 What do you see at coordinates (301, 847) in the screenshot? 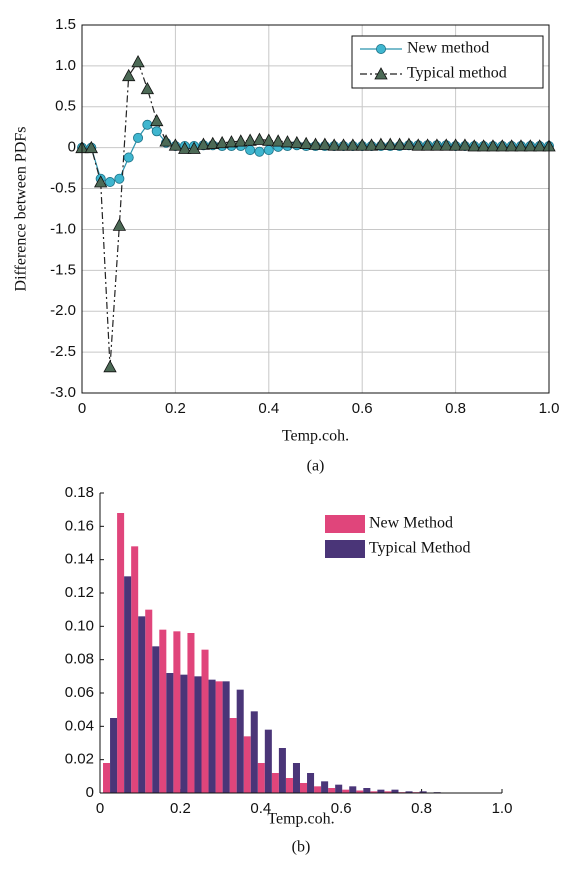
I see `caption: (b)` at bounding box center [301, 847].